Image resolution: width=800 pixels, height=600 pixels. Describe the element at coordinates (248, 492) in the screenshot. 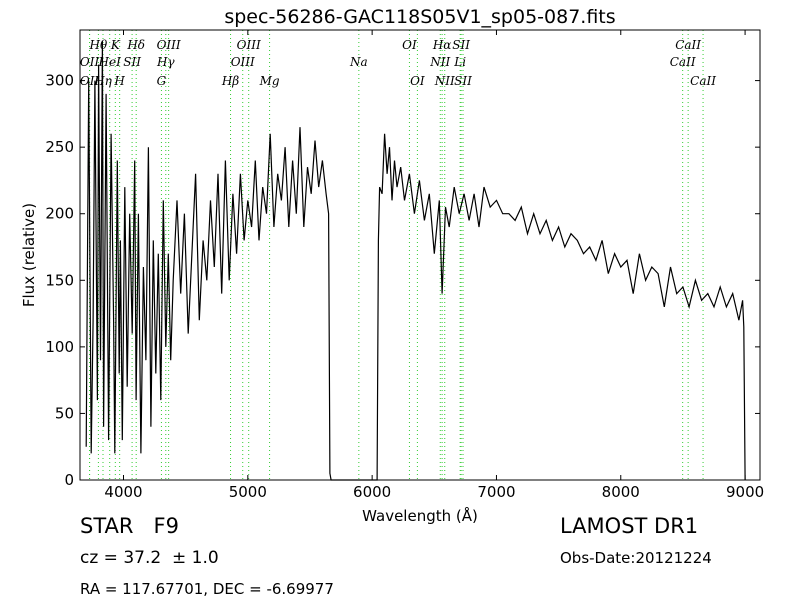

I see `x-tick-label: 5000` at that location.